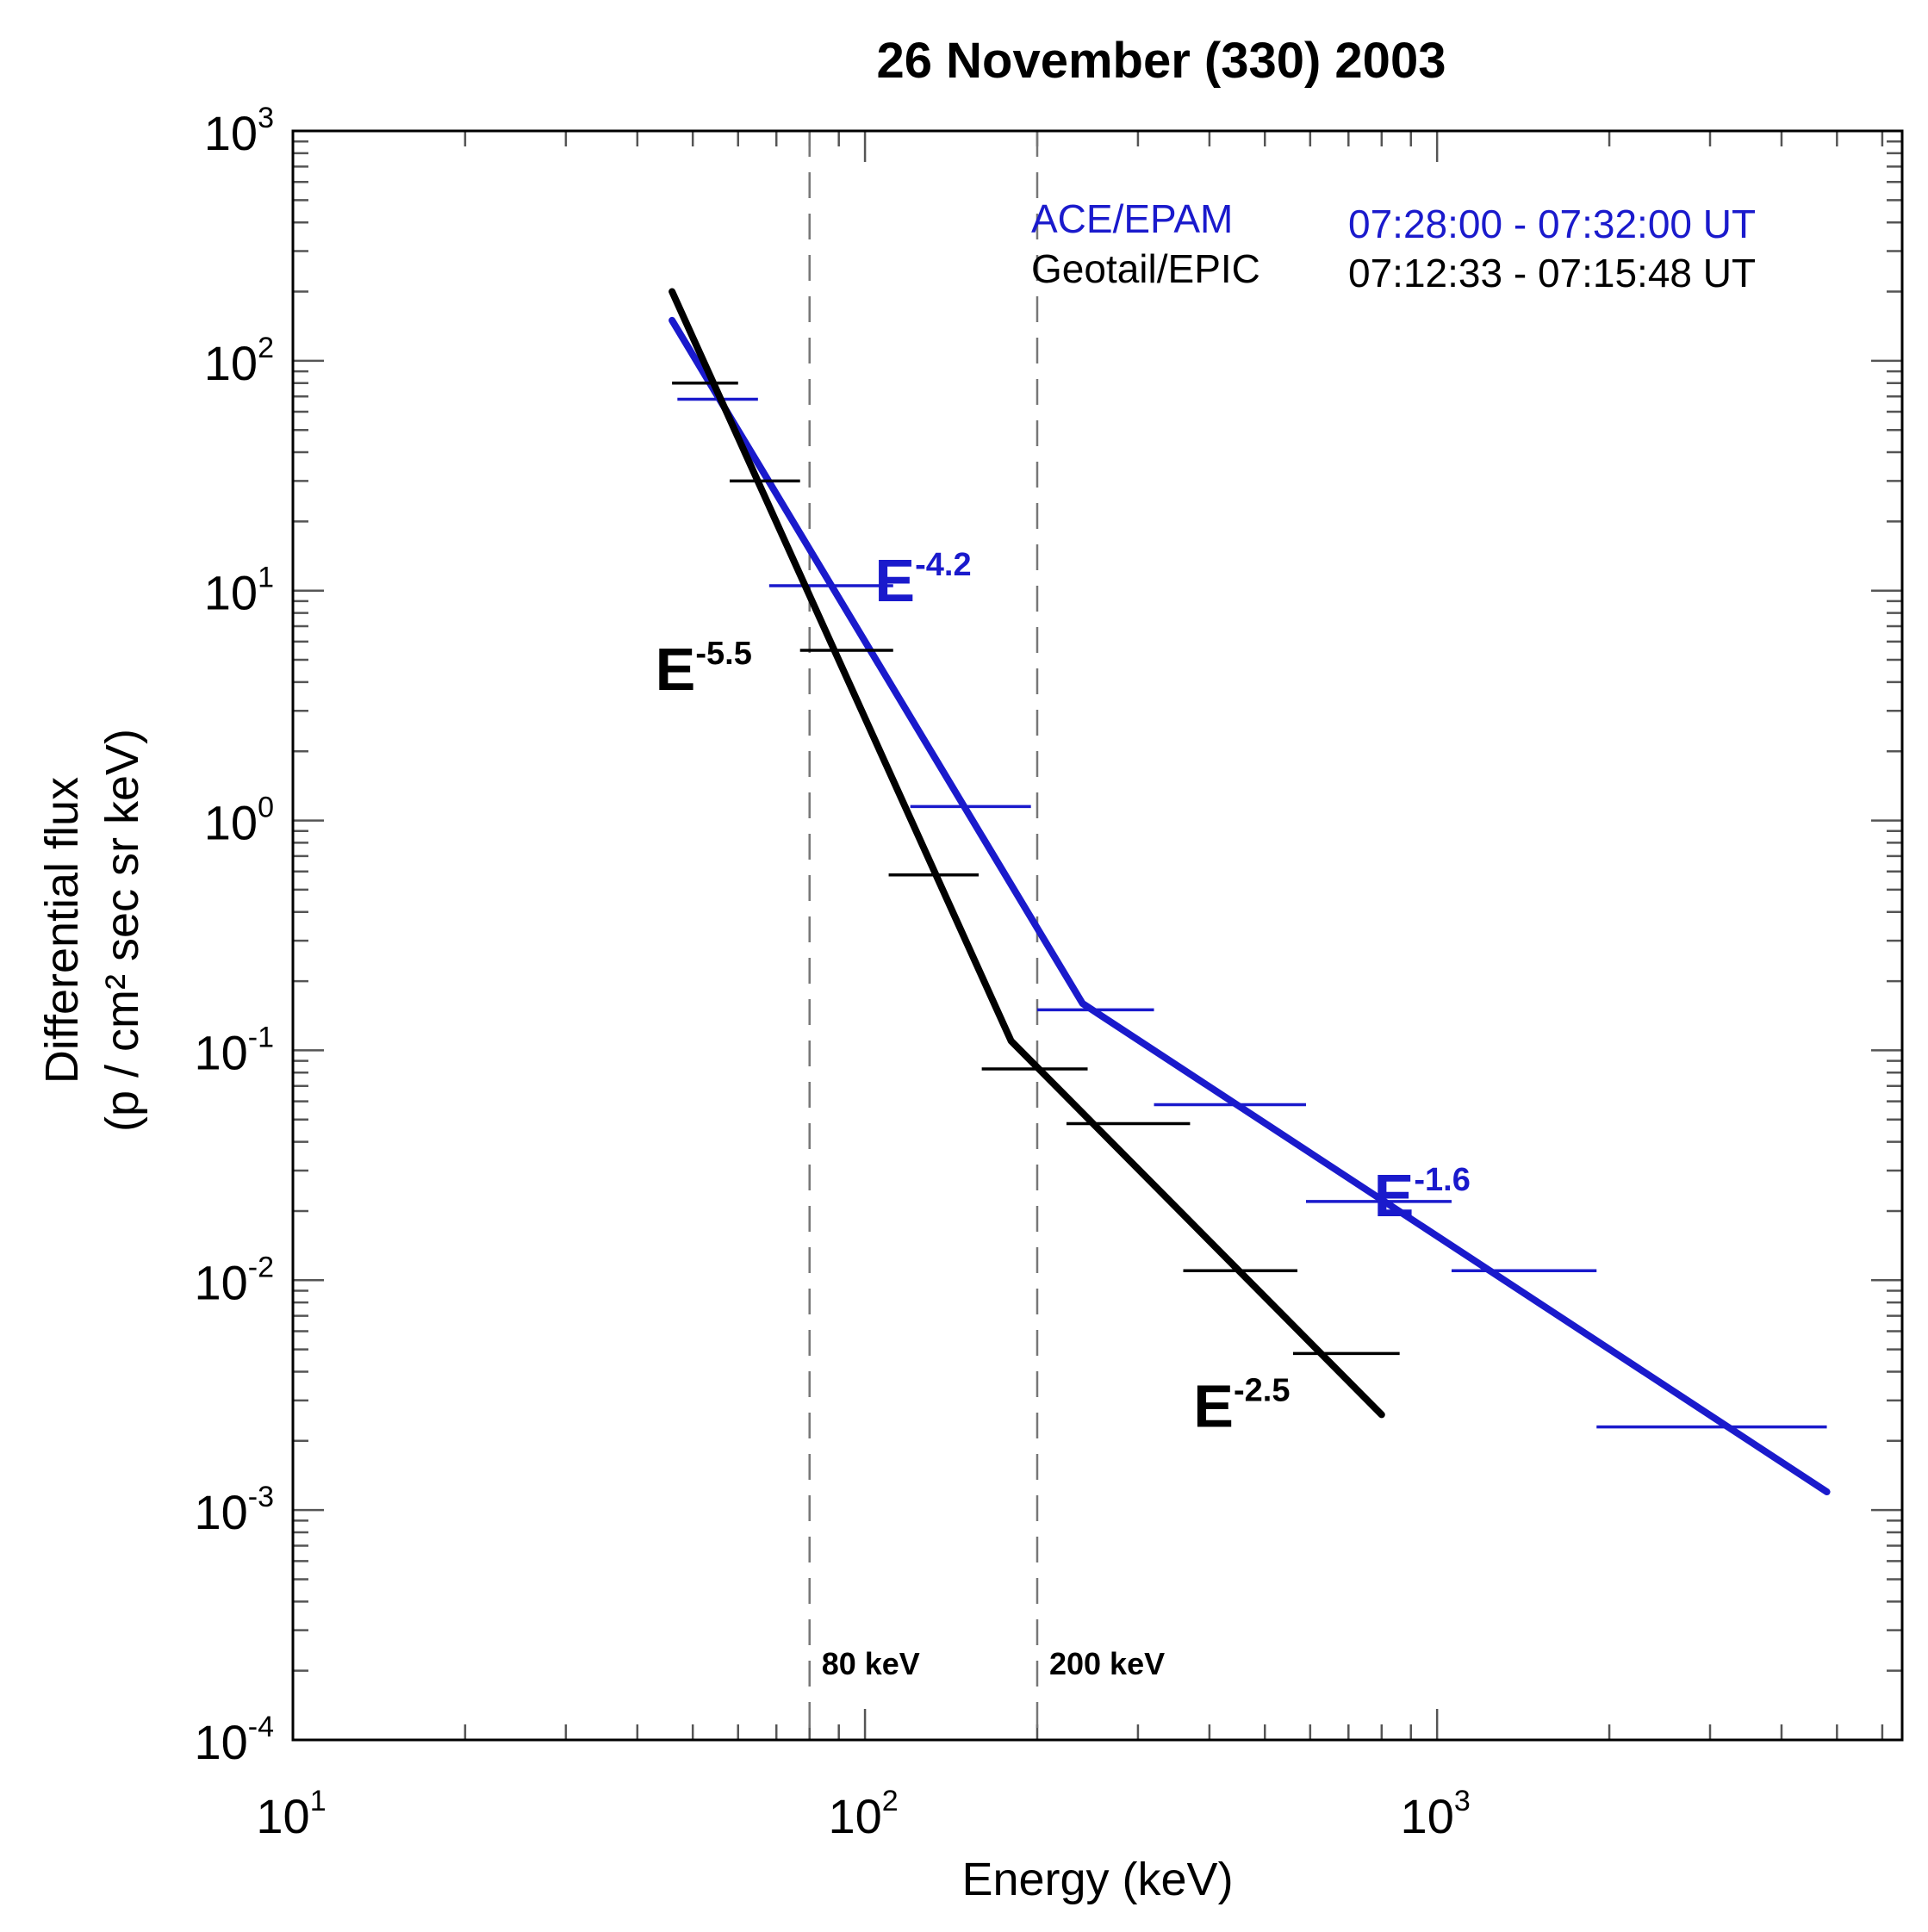 The width and height of the screenshot is (1928, 1932). I want to click on x-axis-label: Energy (keV), so click(1097, 1880).